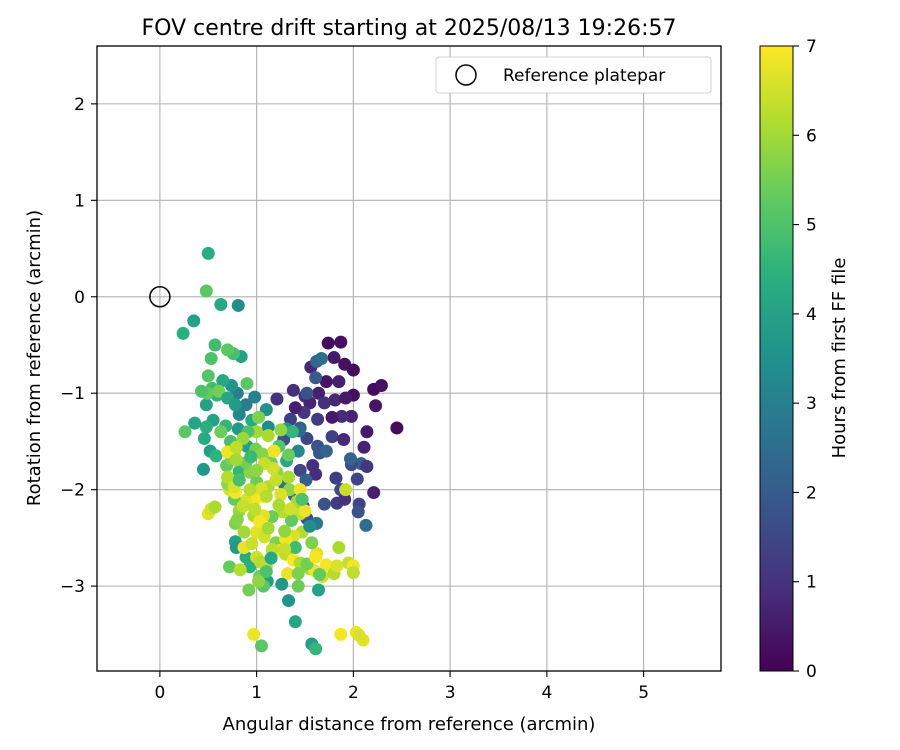 Image resolution: width=900 pixels, height=750 pixels. I want to click on y-tick-label: 1, so click(79, 201).